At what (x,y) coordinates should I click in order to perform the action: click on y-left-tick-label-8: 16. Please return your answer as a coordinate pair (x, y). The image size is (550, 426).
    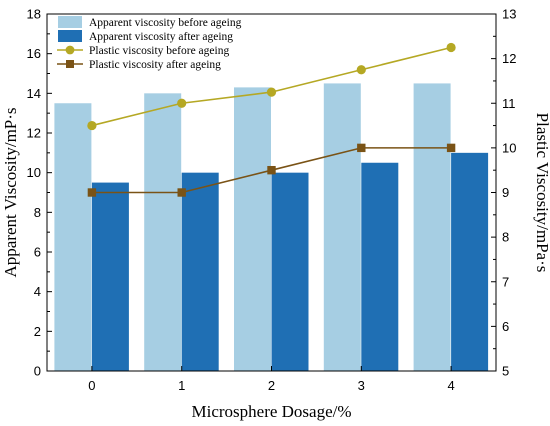
    Looking at the image, I should click on (34, 53).